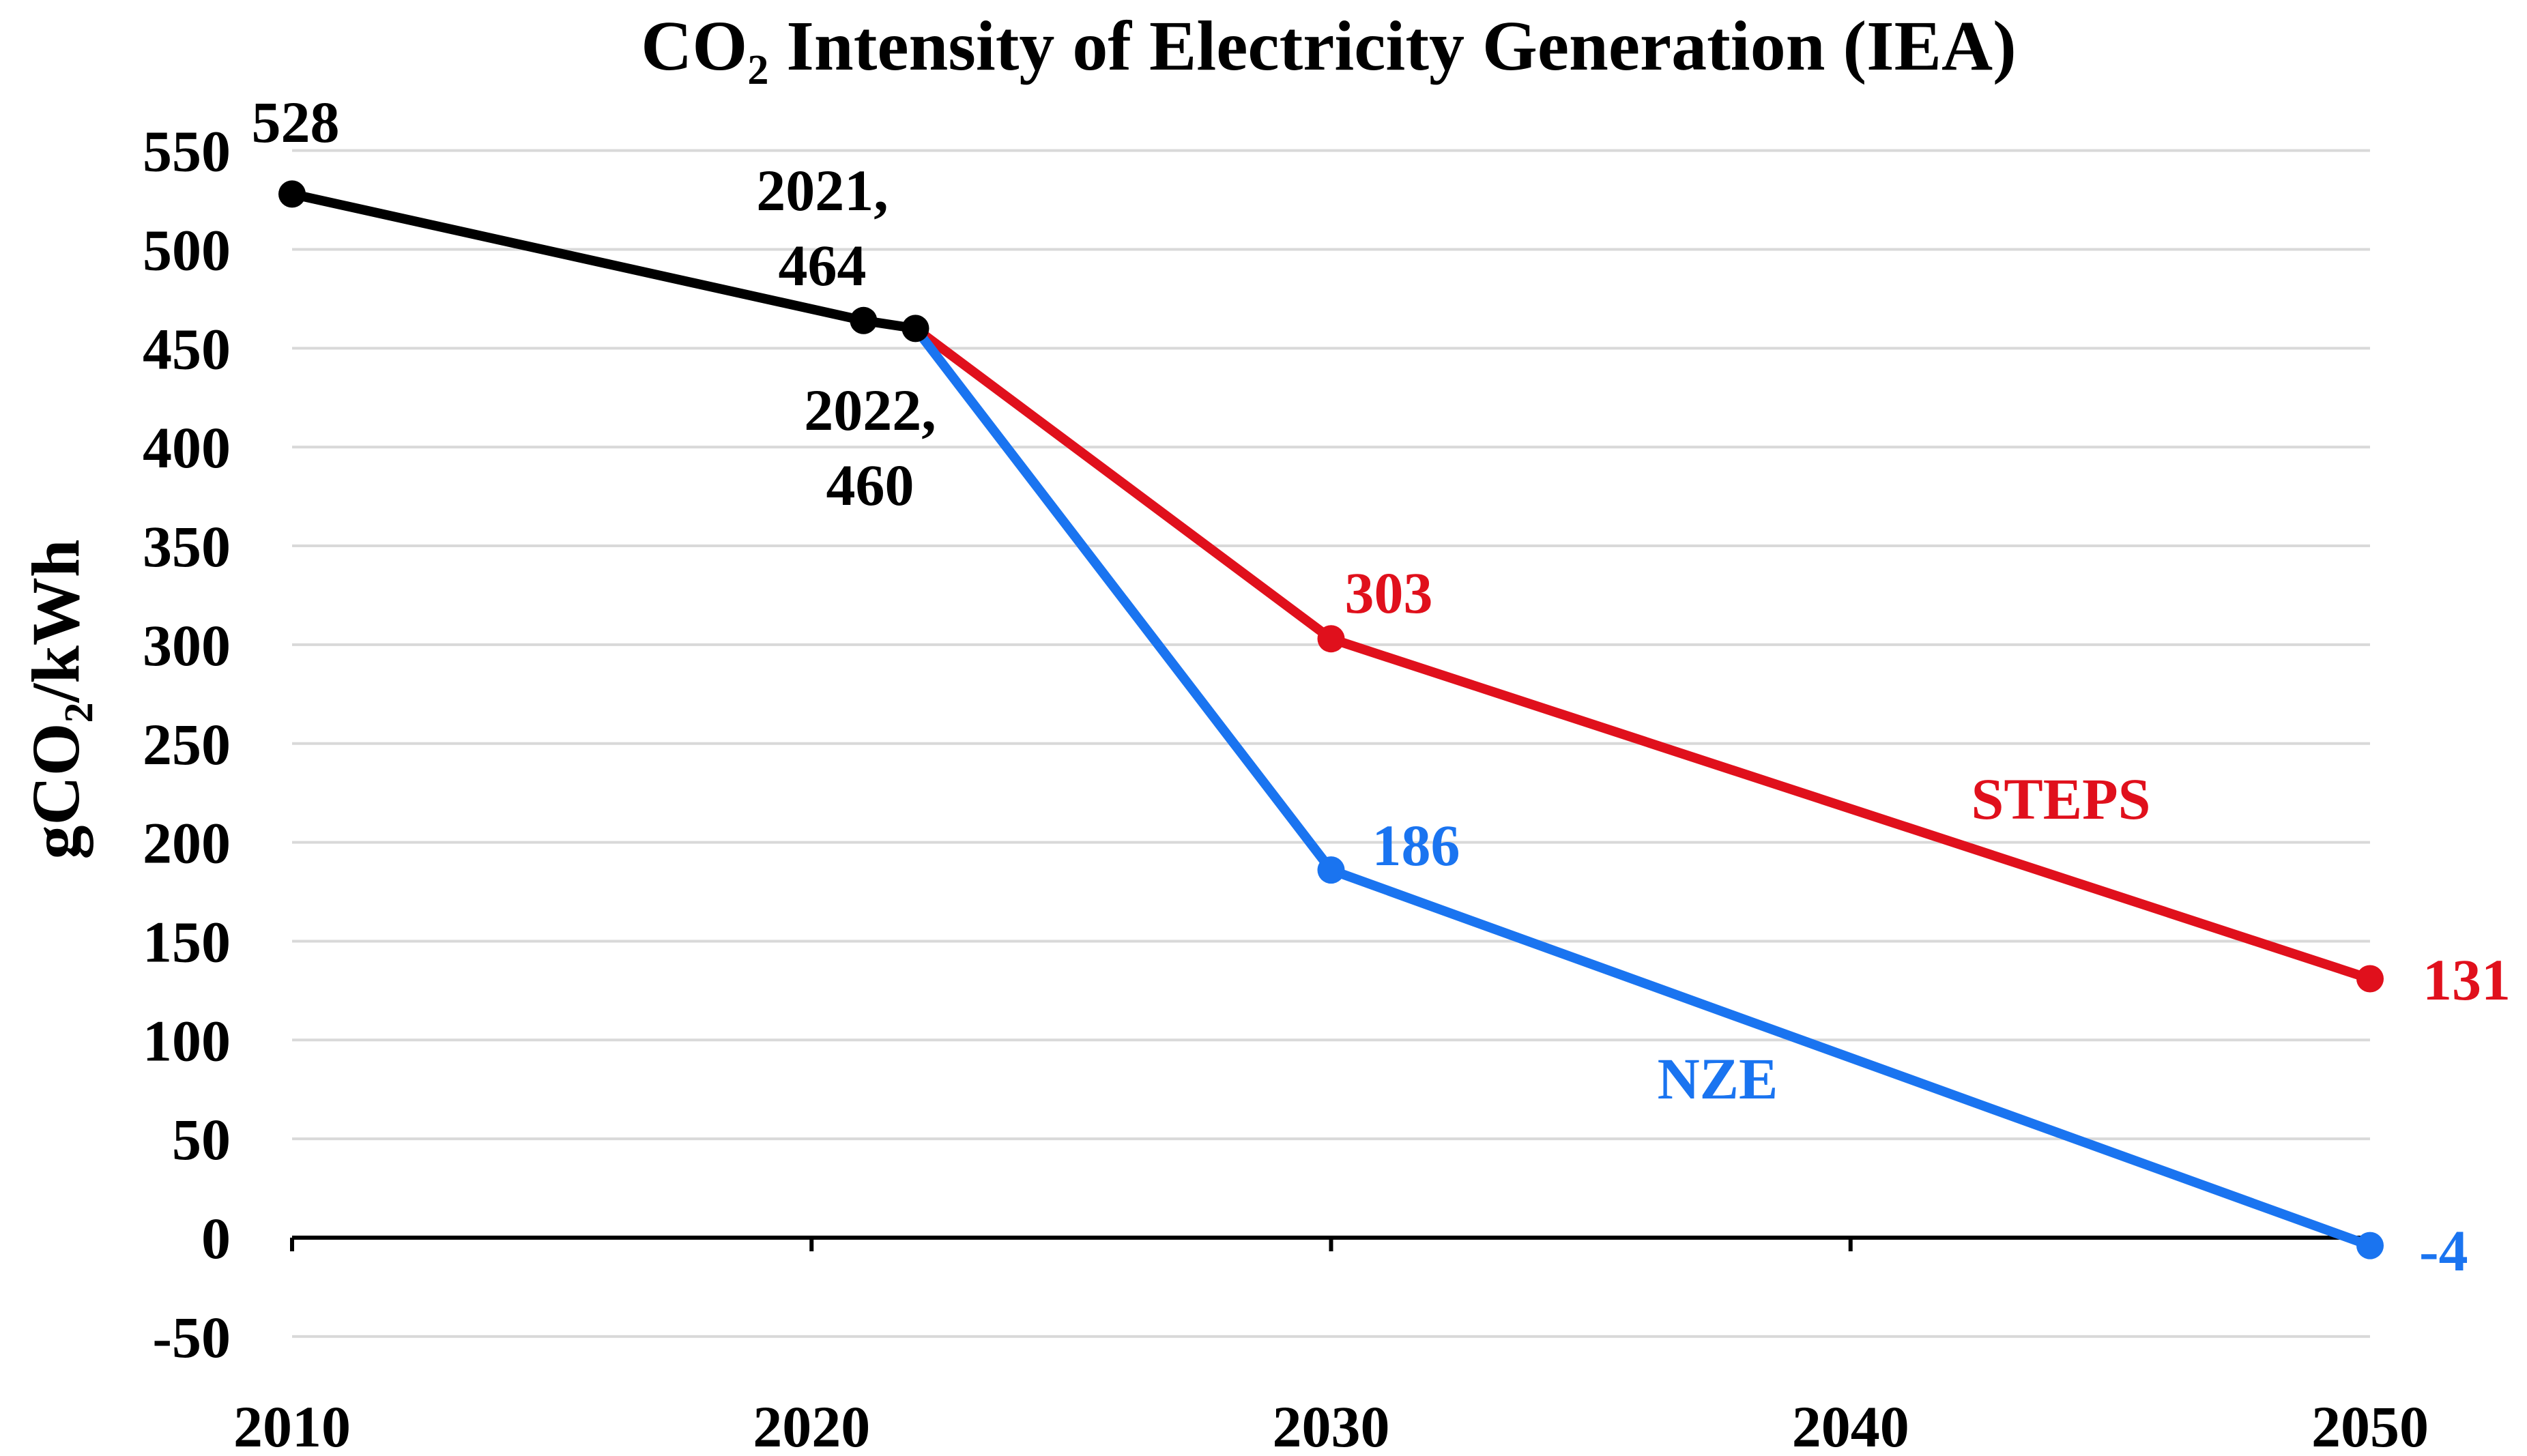  Describe the element at coordinates (1331, 1243) in the screenshot. I see `x-axis` at that location.